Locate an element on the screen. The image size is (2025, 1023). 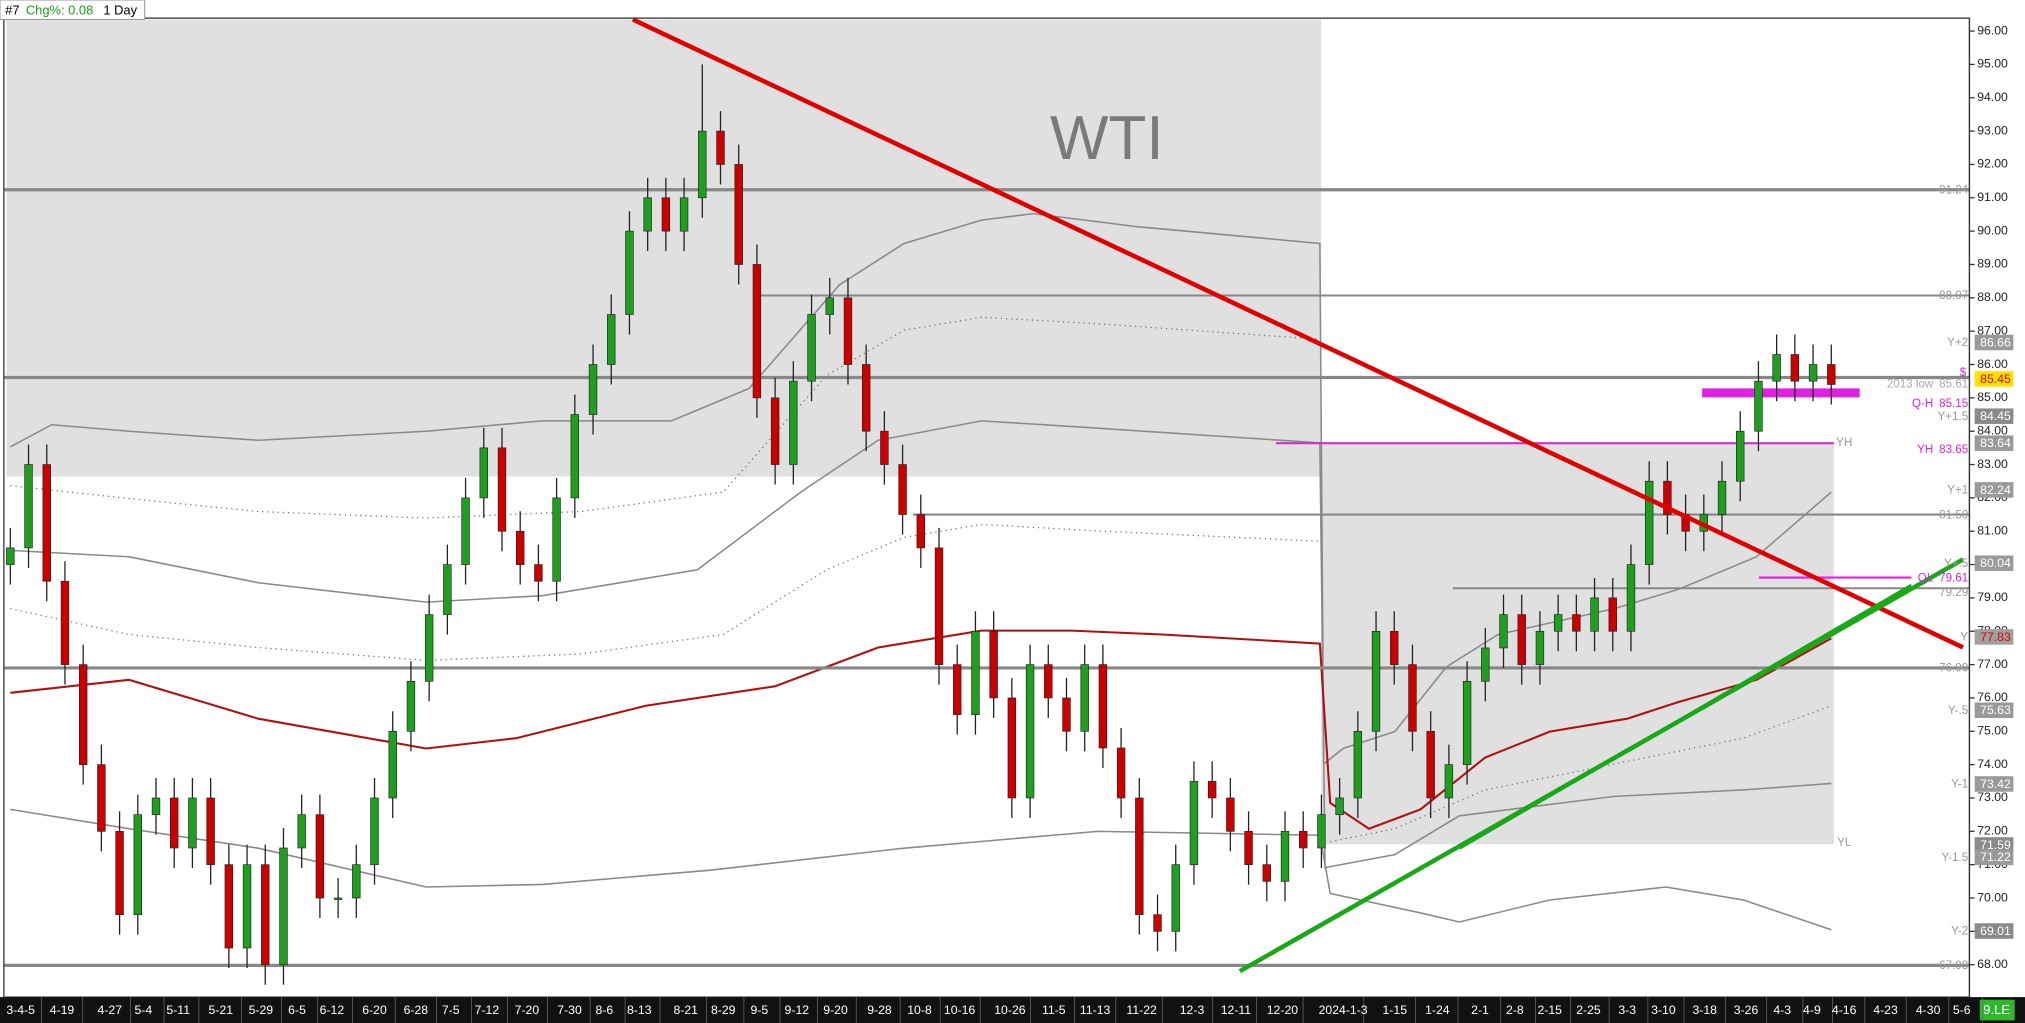
y-tick-label: 88.00 is located at coordinates (1992, 297).